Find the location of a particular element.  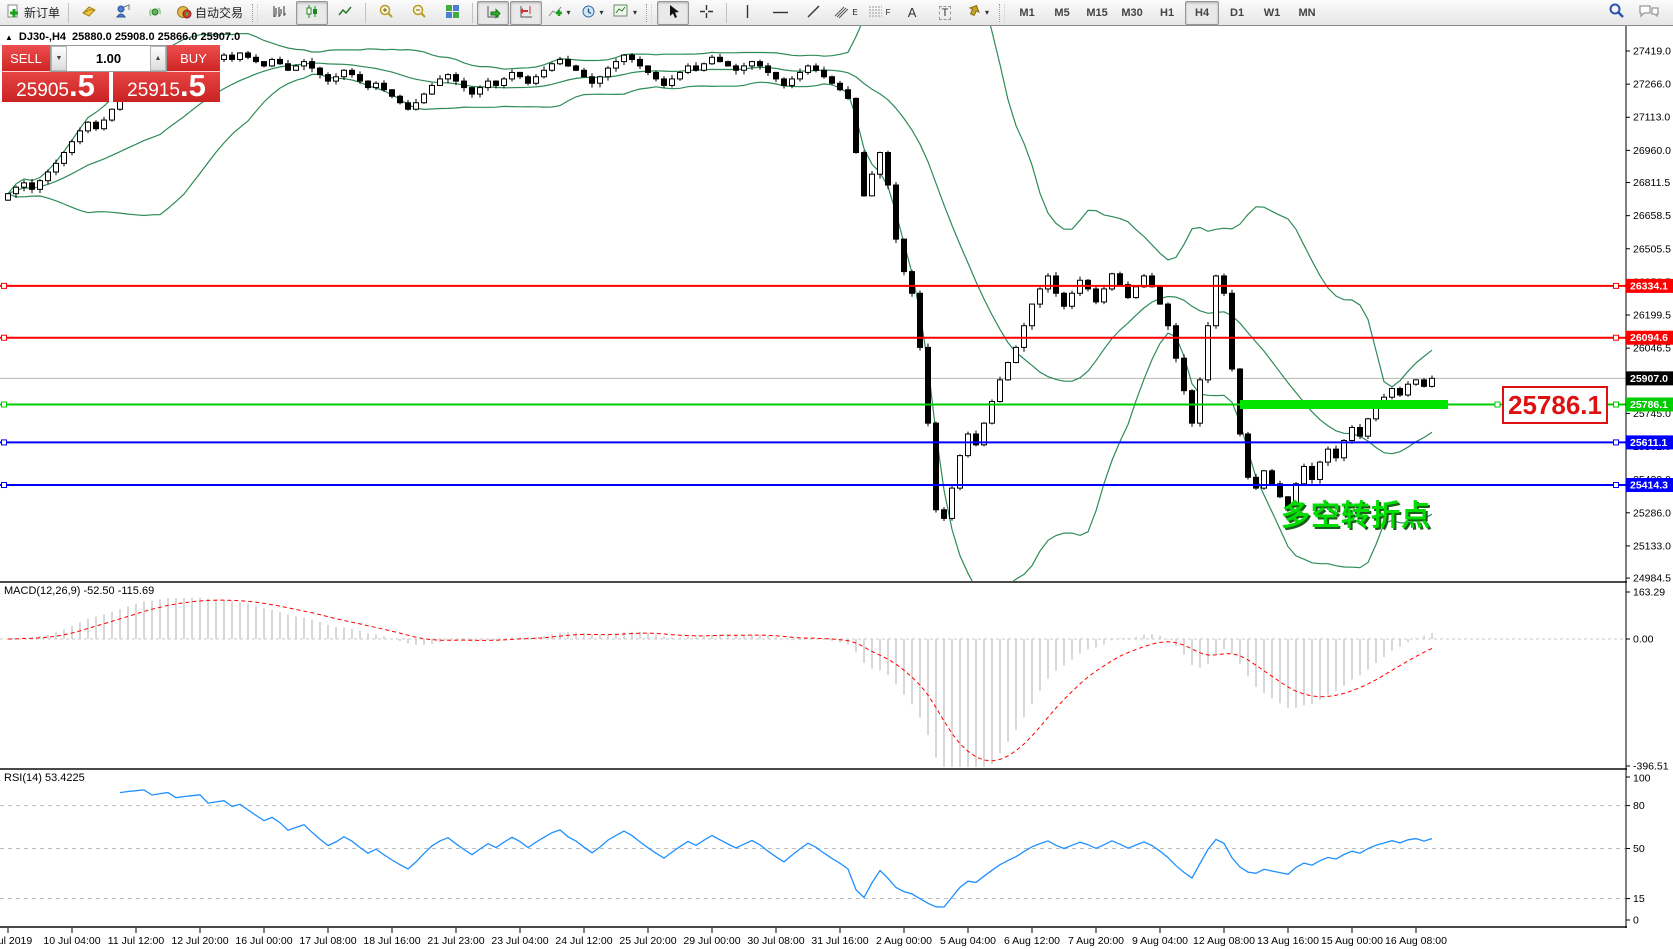

new-chart-button is located at coordinates (89, 13).